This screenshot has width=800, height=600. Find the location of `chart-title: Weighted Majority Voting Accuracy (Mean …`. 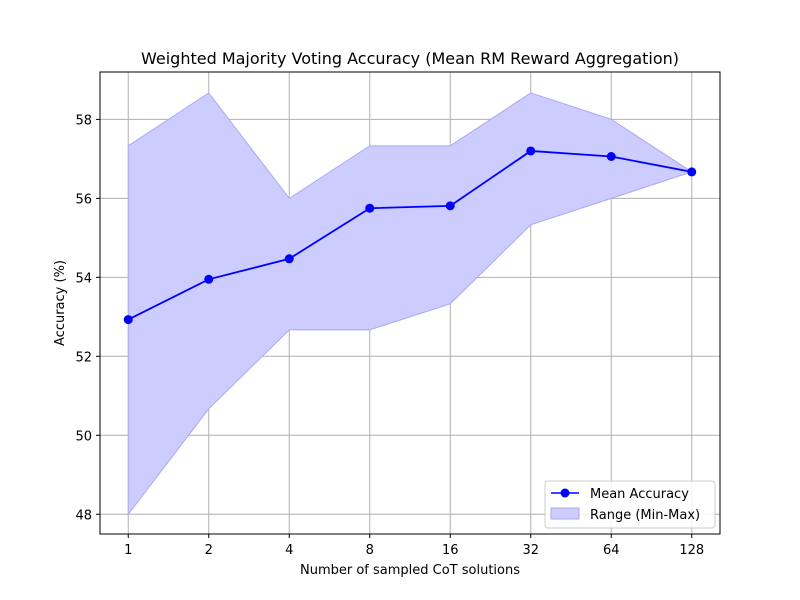

chart-title: Weighted Majority Voting Accuracy (Mean … is located at coordinates (410, 58).